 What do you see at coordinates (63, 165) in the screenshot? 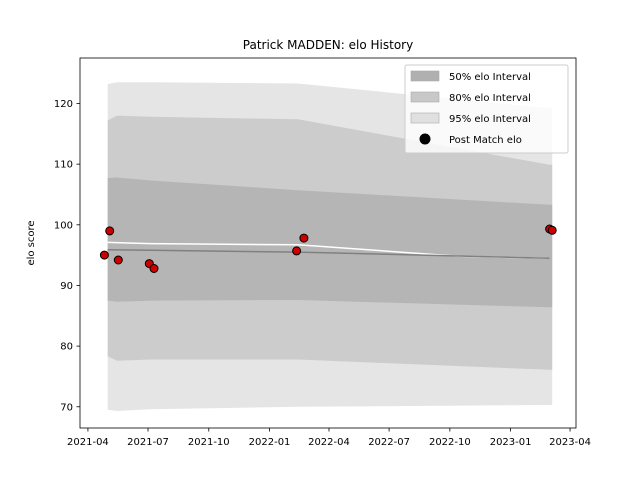
I see `y-tick-label: 110` at bounding box center [63, 165].